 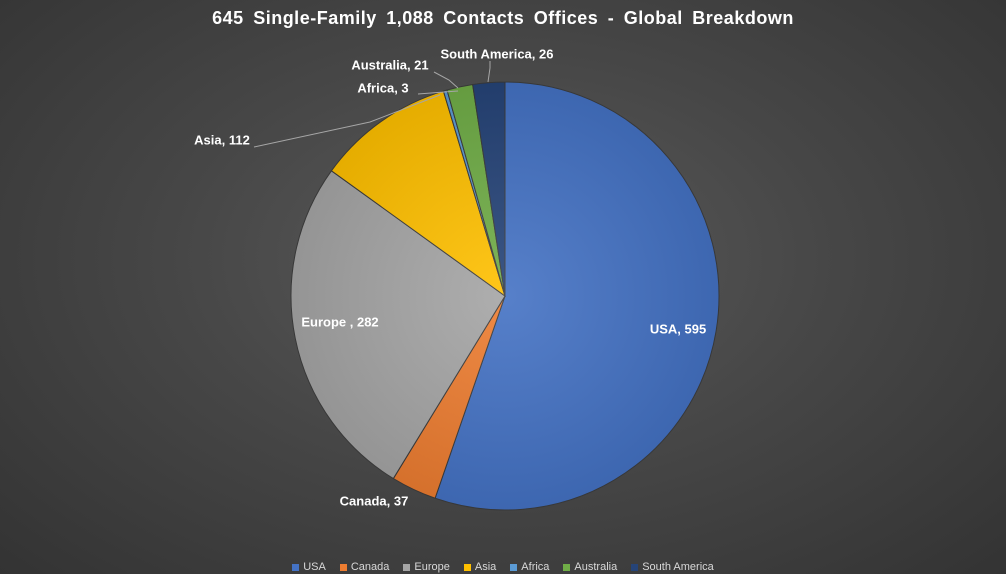 I want to click on legend-item-africa: Africa, so click(x=529, y=567).